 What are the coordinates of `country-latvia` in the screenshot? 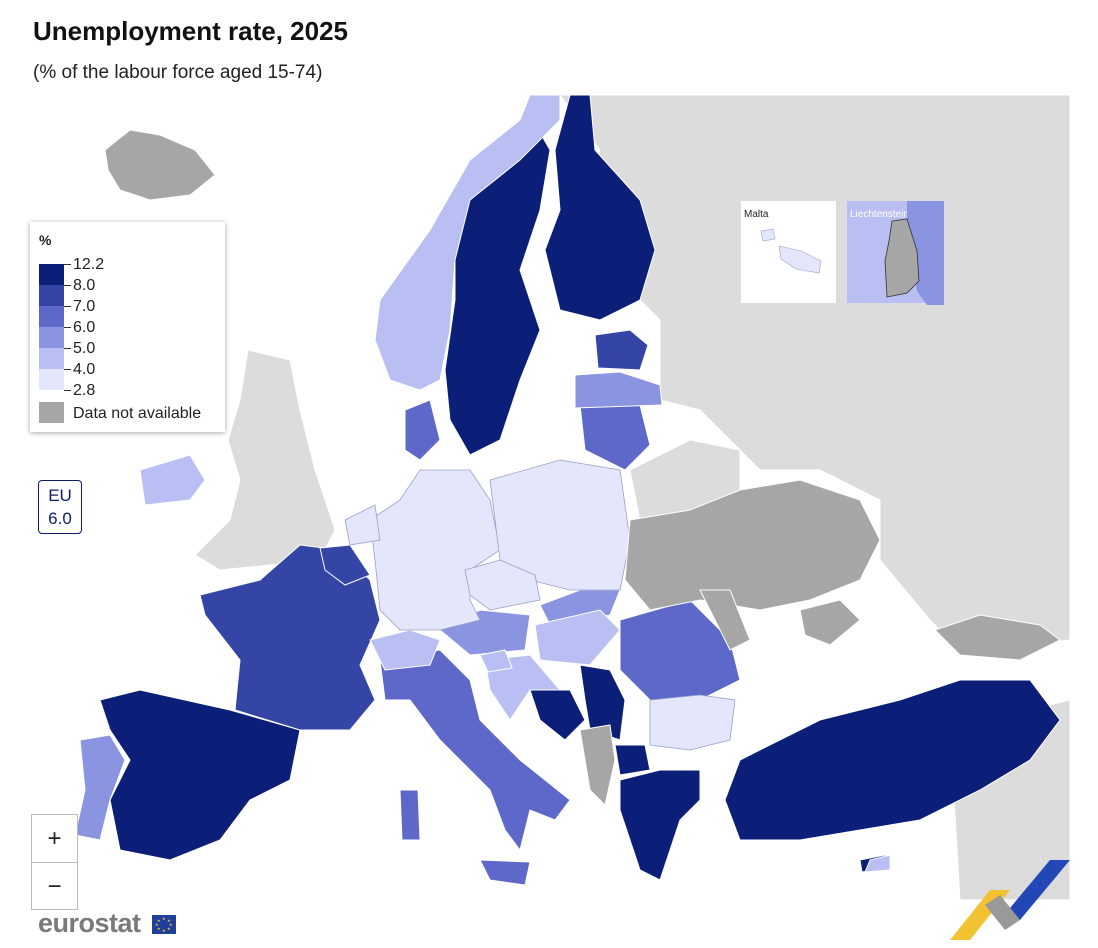 It's located at (618, 390).